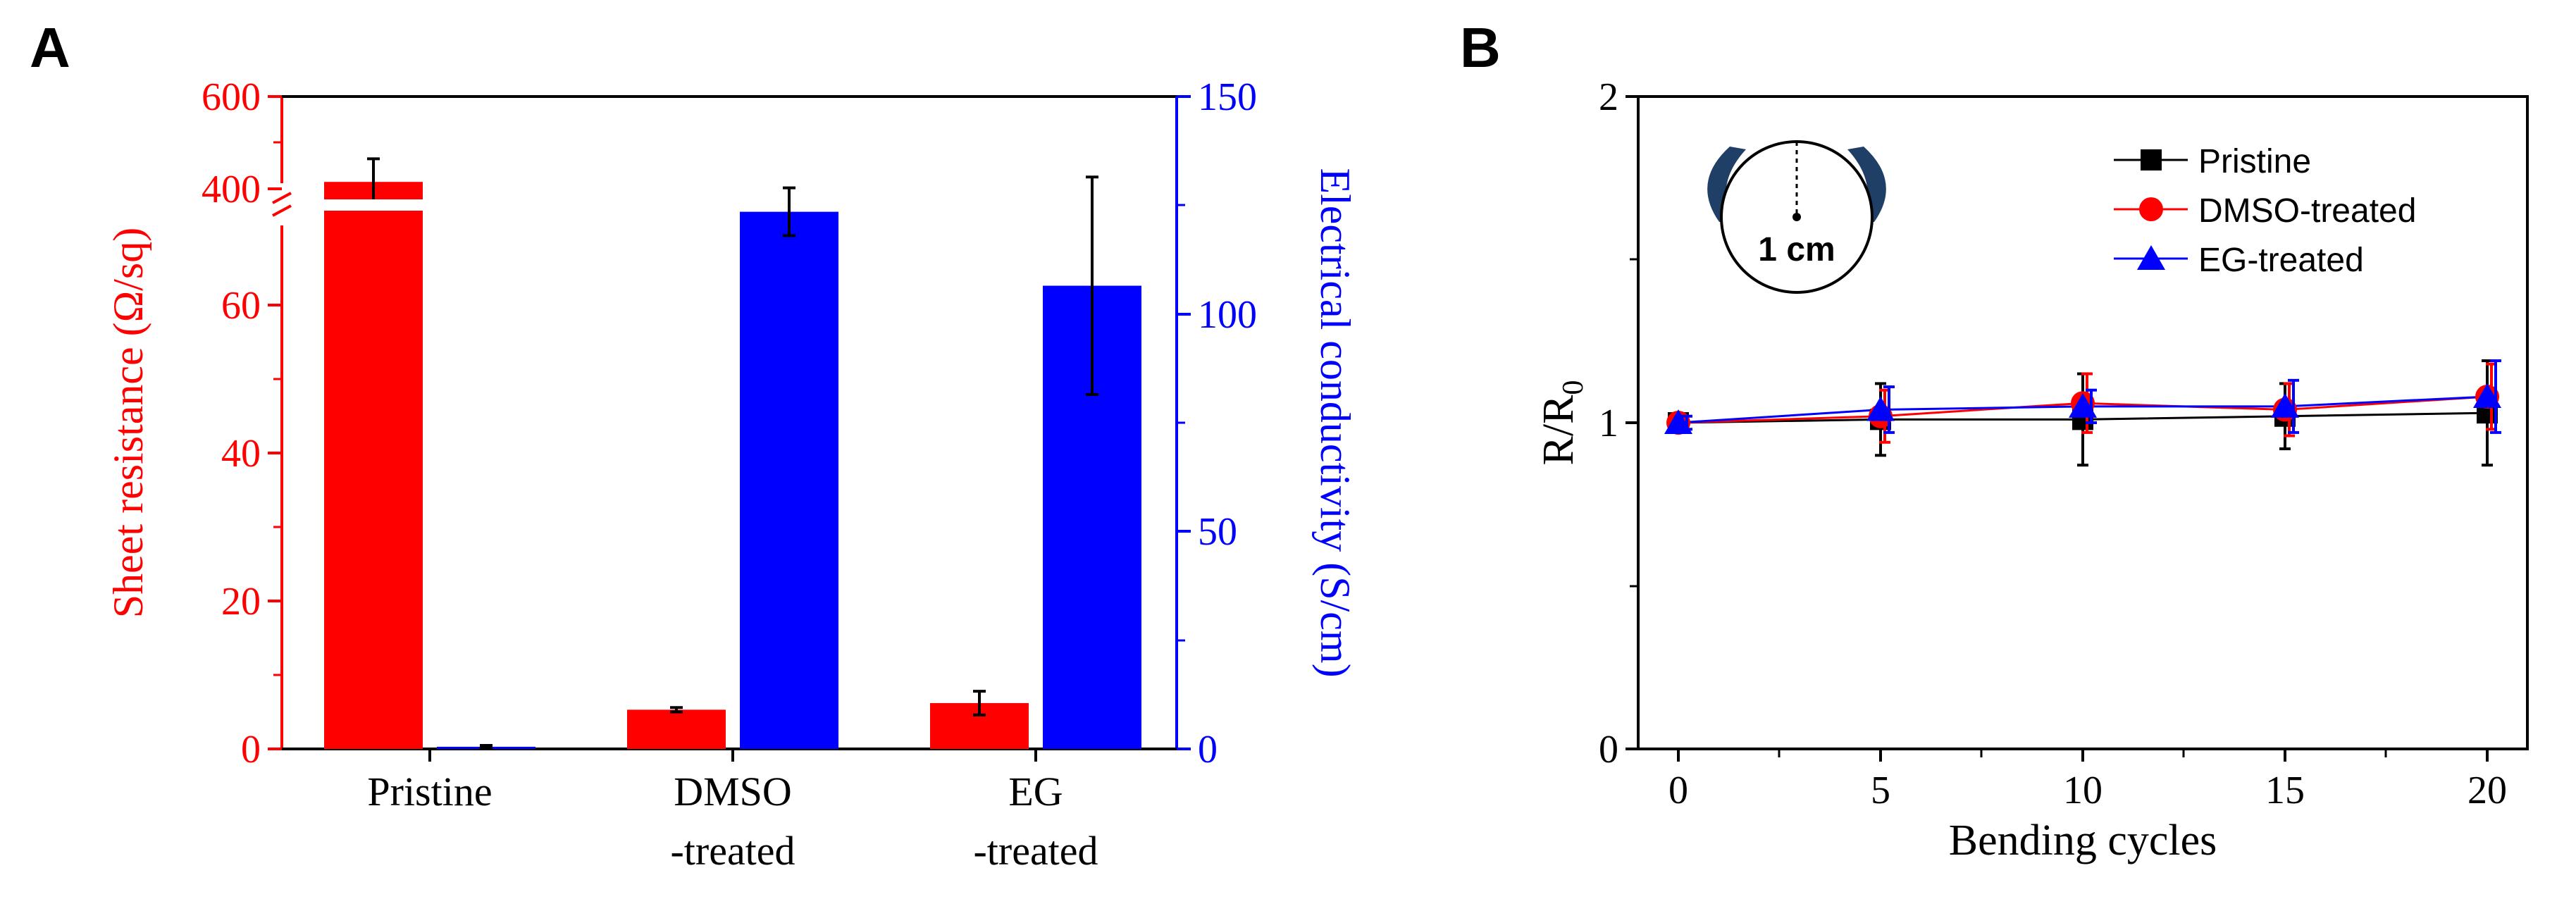 This screenshot has width=2576, height=899. What do you see at coordinates (1217, 532) in the screenshot?
I see `right-tick-label: 50` at bounding box center [1217, 532].